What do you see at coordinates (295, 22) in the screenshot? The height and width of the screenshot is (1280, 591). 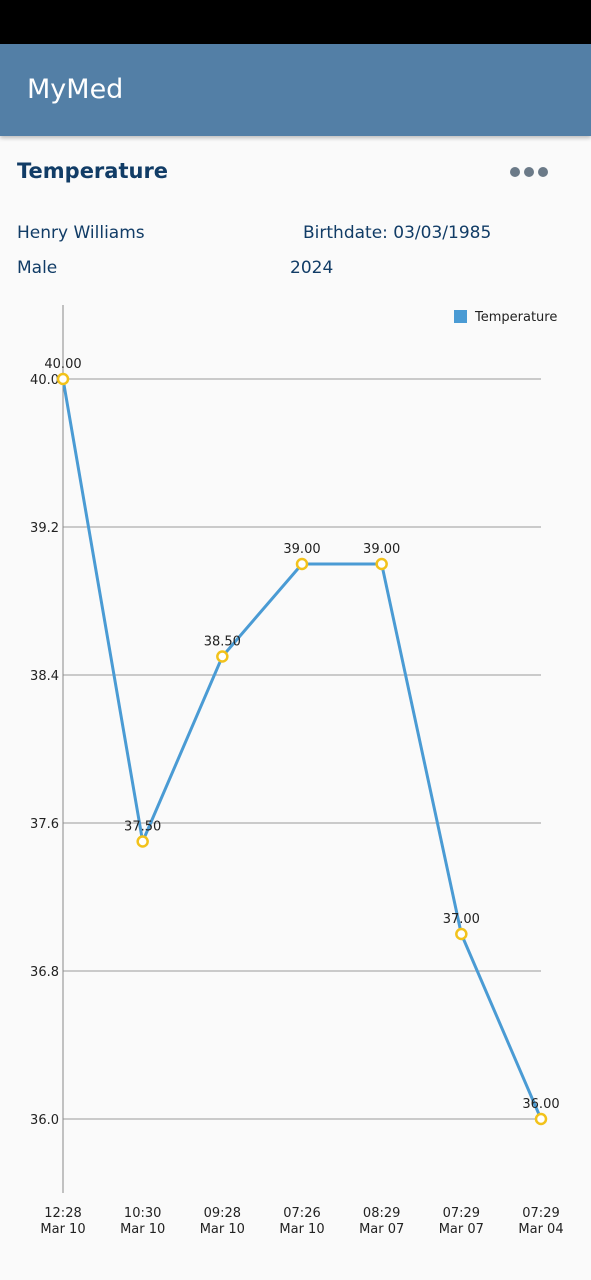 I see `status-bar` at bounding box center [295, 22].